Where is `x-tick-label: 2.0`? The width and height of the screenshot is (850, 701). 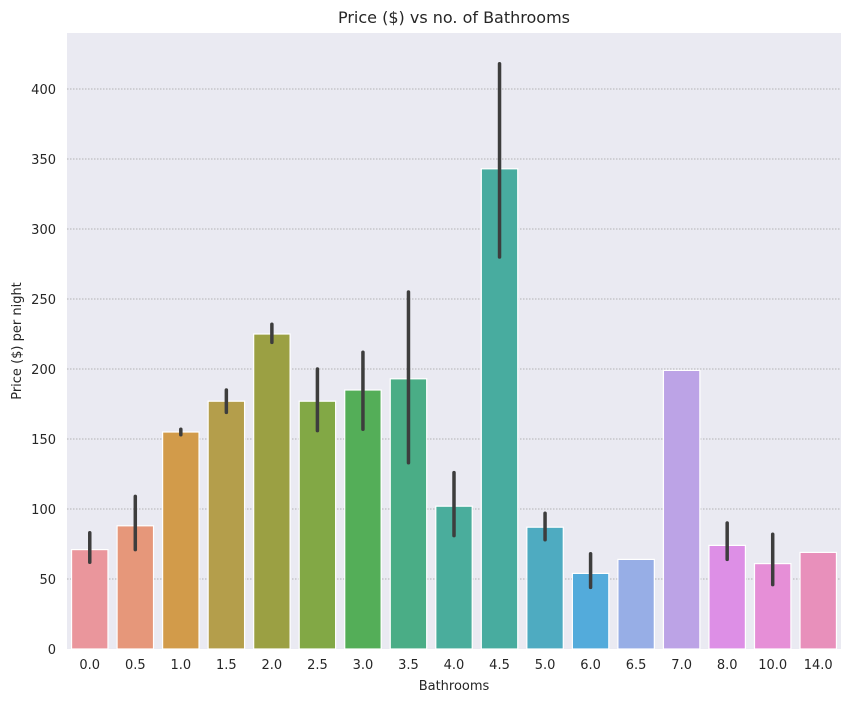
x-tick-label: 2.0 is located at coordinates (272, 665).